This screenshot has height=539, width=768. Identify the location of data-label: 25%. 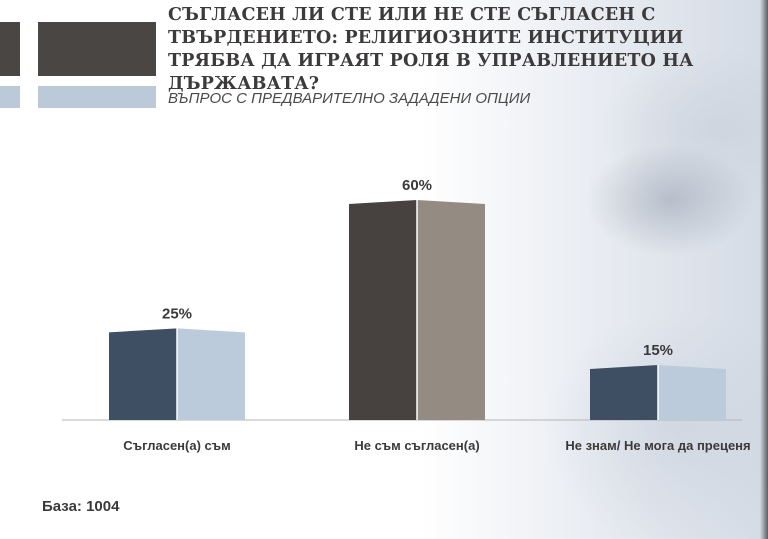
(177, 313).